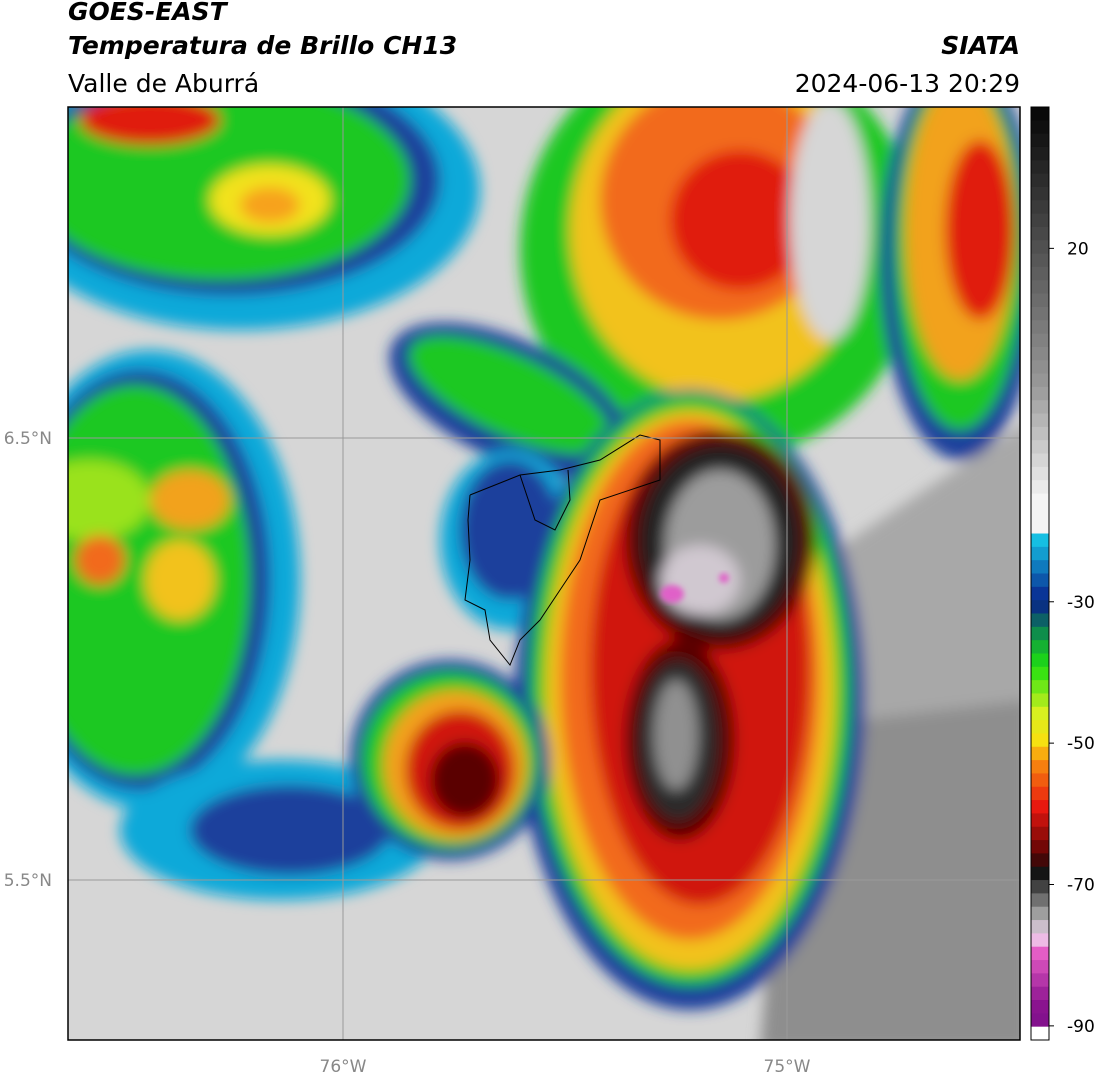 The image size is (1094, 1078). What do you see at coordinates (980, 45) in the screenshot?
I see `source: SIATA` at bounding box center [980, 45].